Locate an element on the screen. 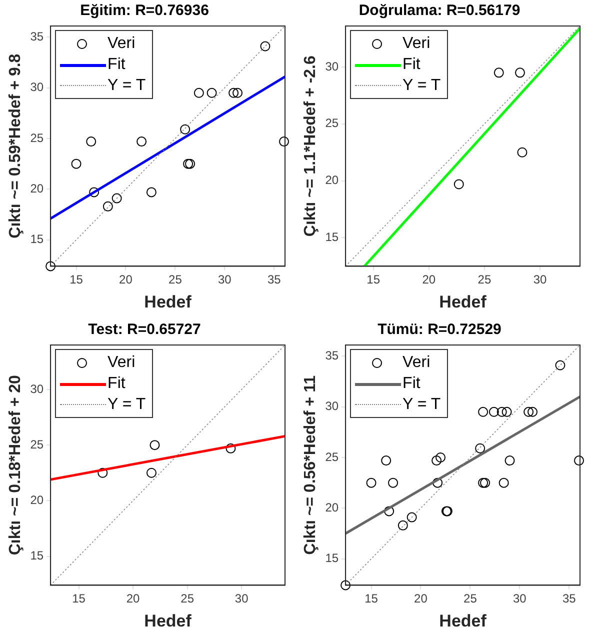 This screenshot has height=639, width=590. chart-title: Tümü: R=0.72529 is located at coordinates (440, 329).